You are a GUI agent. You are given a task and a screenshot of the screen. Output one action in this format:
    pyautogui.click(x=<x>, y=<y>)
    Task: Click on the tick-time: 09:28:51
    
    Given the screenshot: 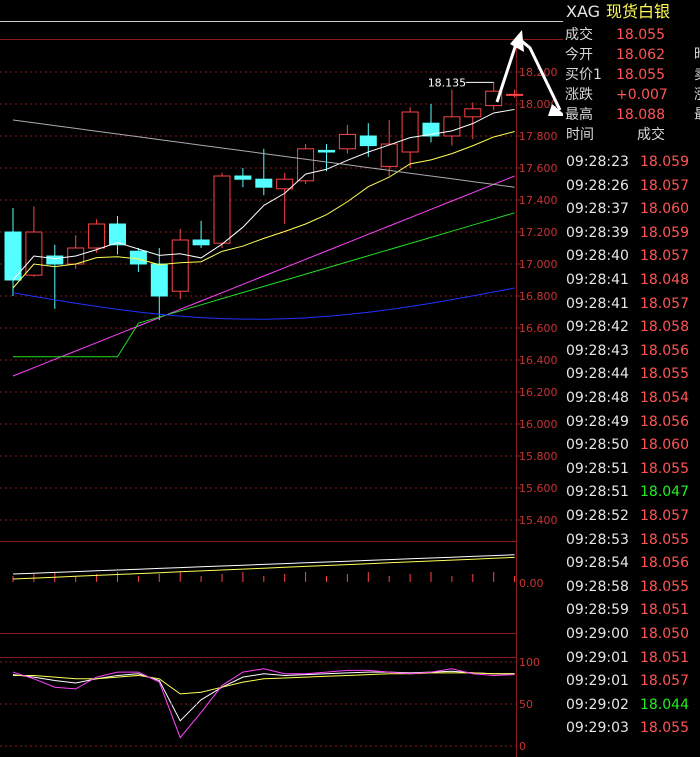 What is the action you would take?
    pyautogui.click(x=597, y=468)
    